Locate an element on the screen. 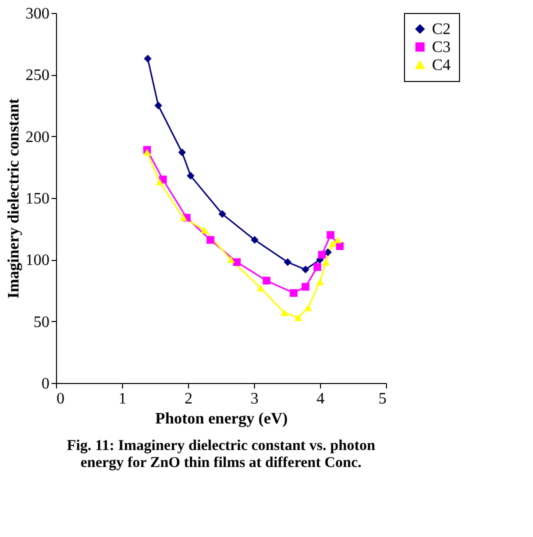 This screenshot has width=533, height=537. legend-label: C3 is located at coordinates (441, 47).